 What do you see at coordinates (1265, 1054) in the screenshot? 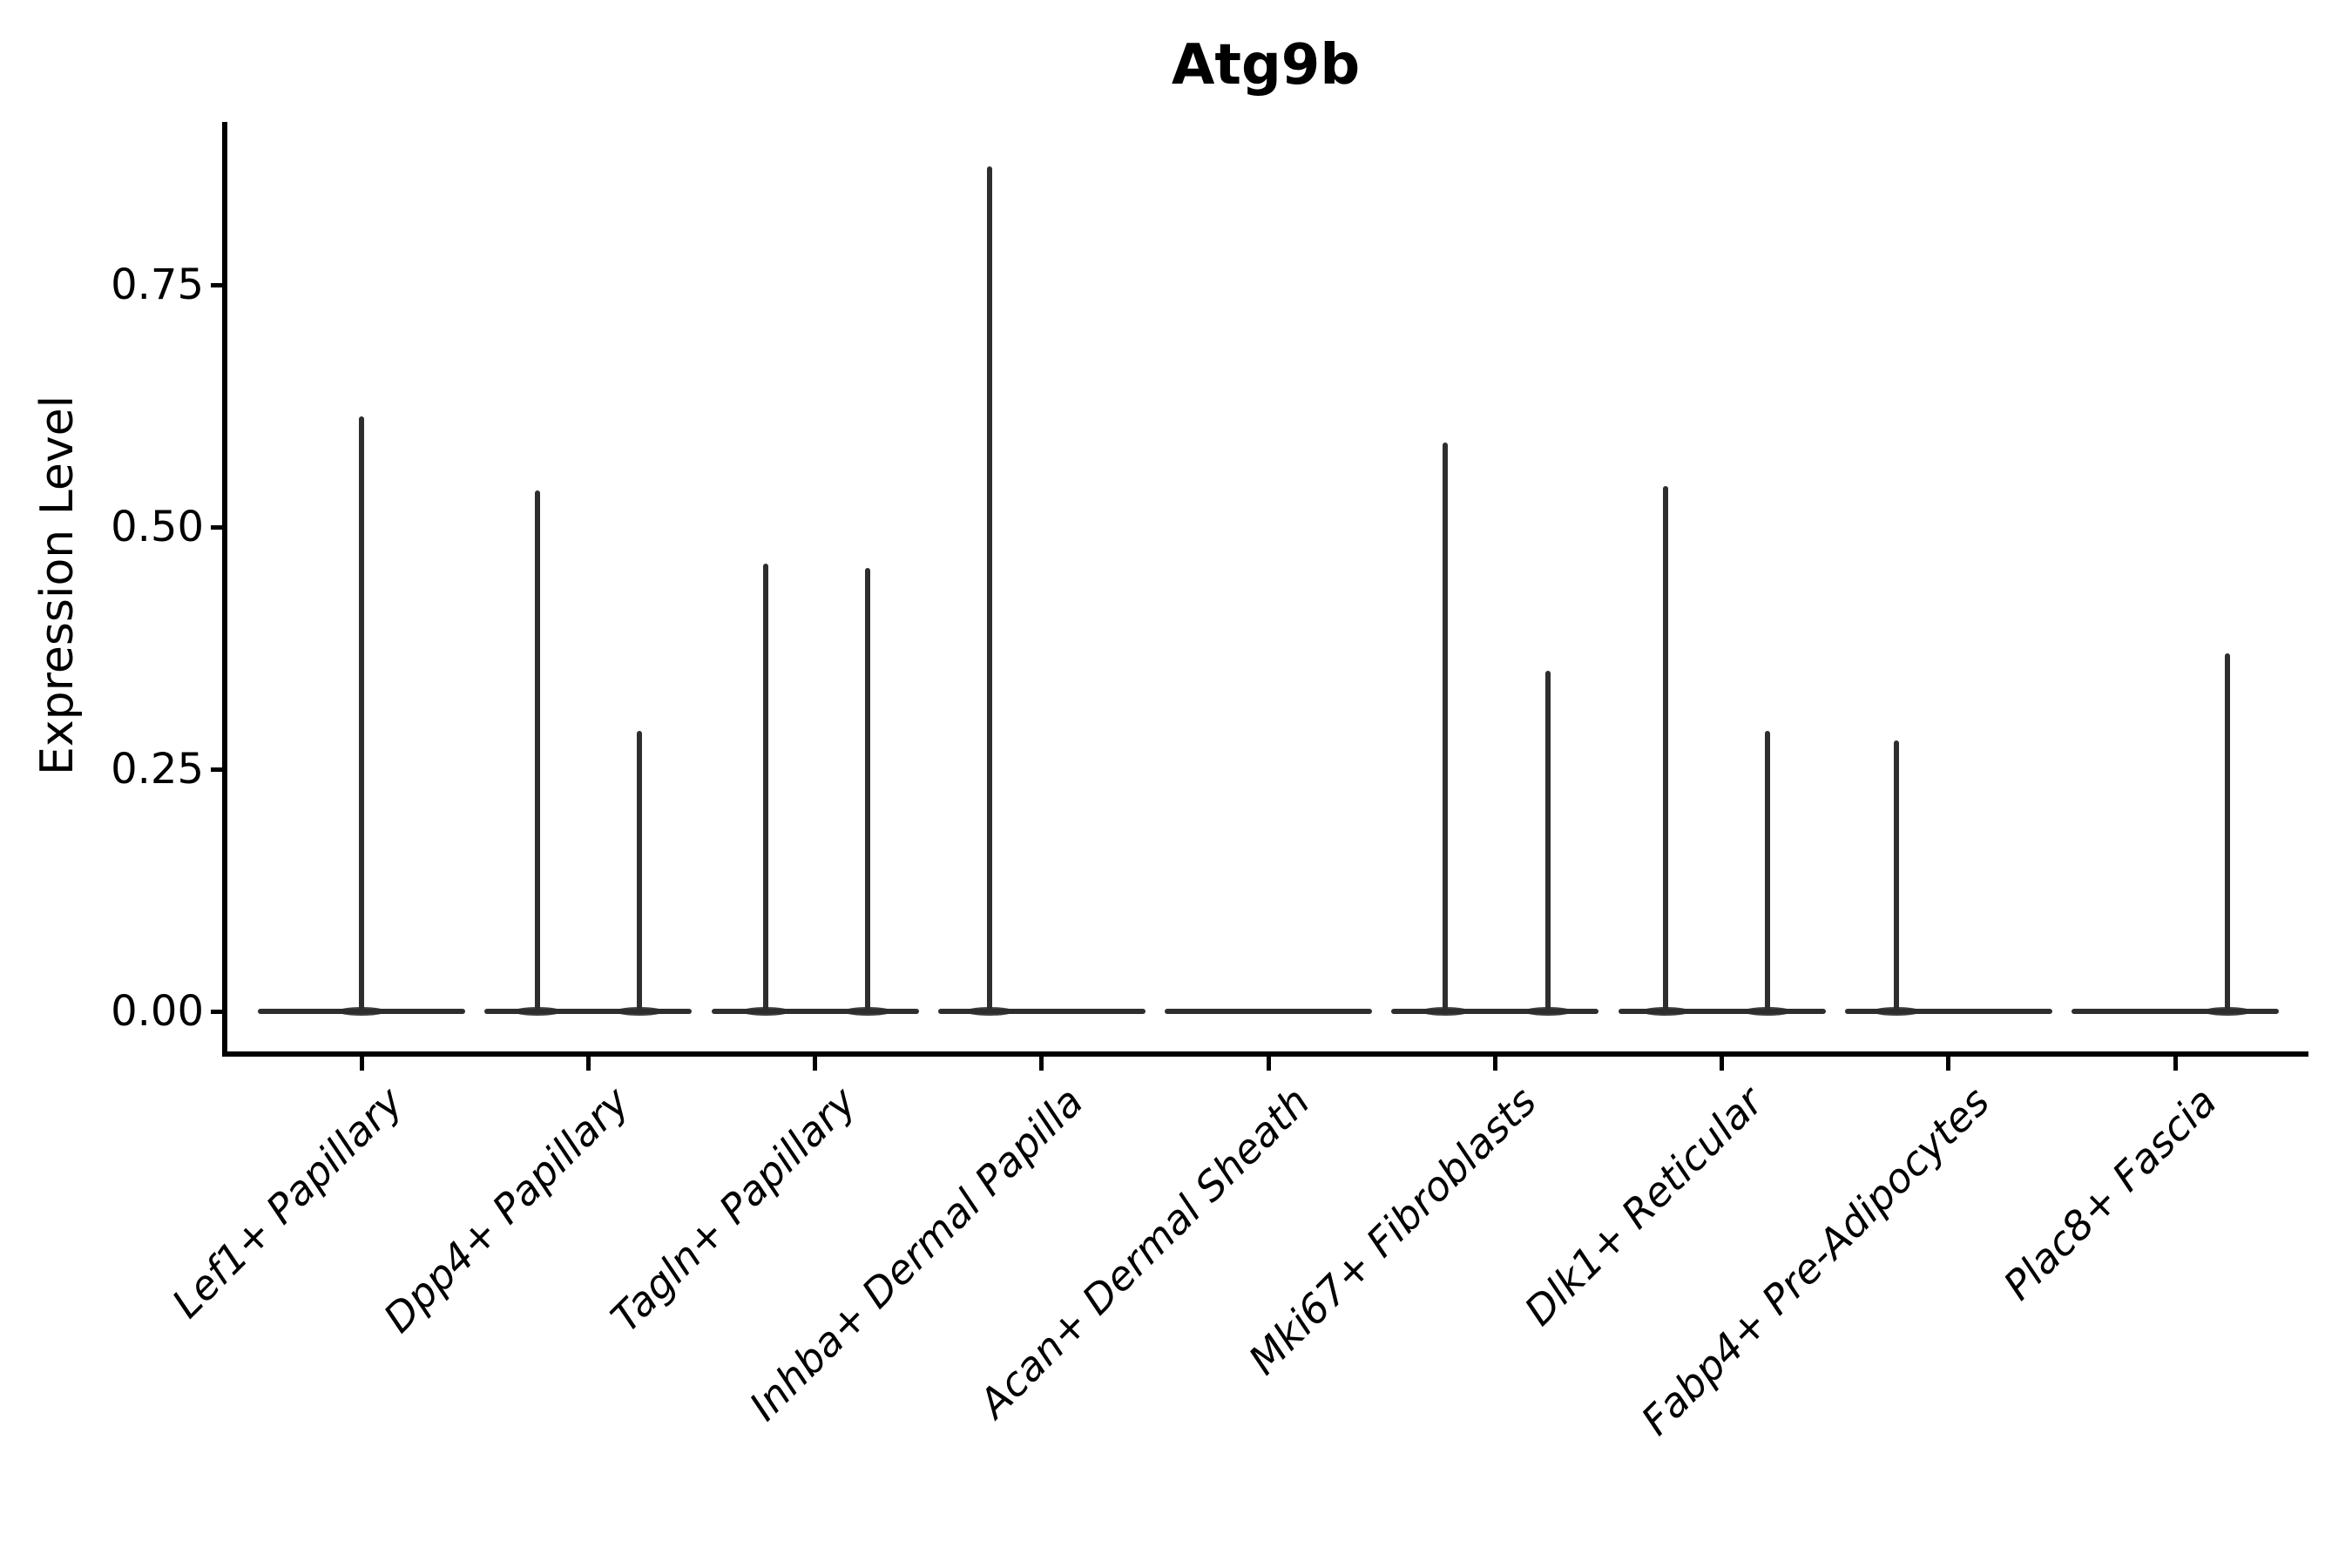
I see `x-axis-spine` at bounding box center [1265, 1054].